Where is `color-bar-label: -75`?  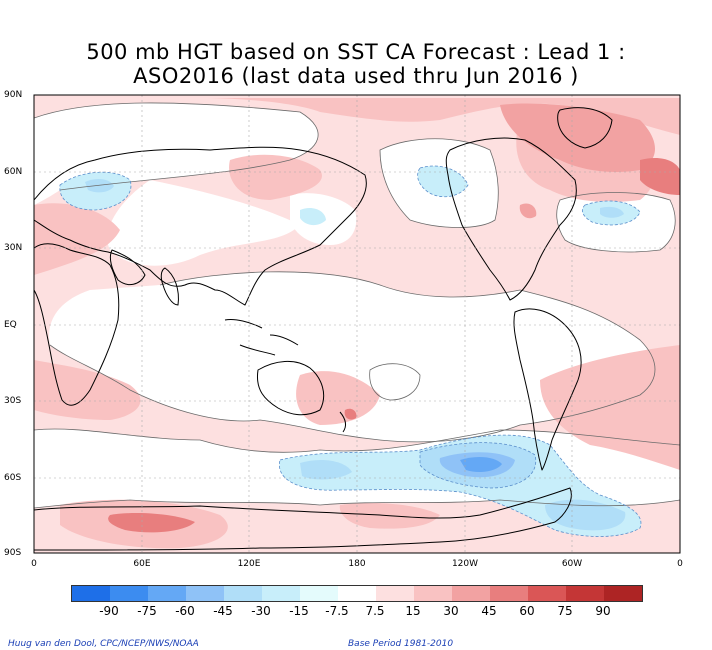 color-bar-label: -75 is located at coordinates (147, 611).